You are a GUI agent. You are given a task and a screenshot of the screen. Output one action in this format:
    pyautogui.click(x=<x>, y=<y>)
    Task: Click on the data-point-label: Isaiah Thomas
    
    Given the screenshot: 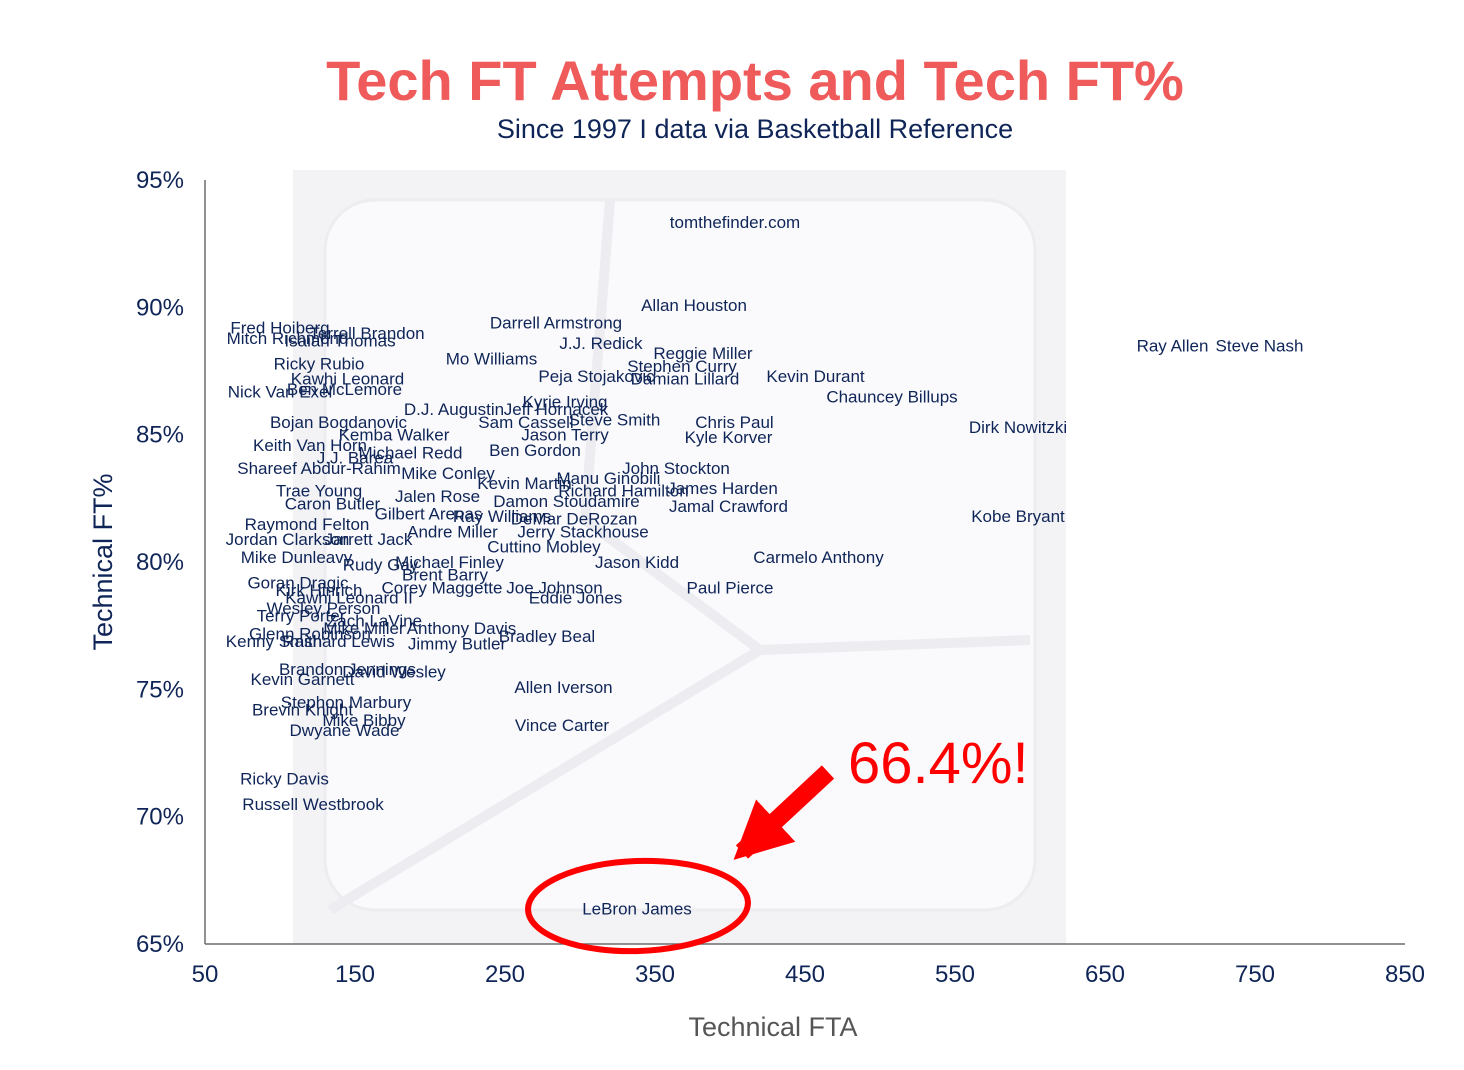 What is the action you would take?
    pyautogui.click(x=339, y=340)
    